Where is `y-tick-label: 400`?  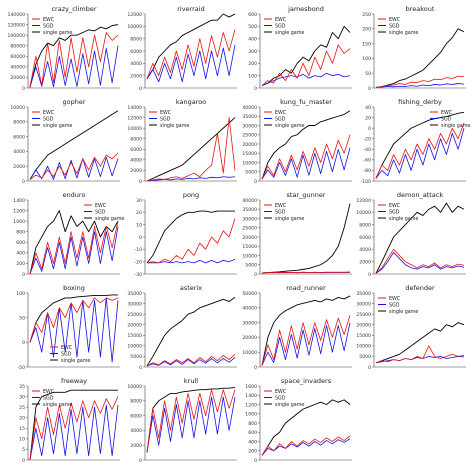 y-tick-label: 400 is located at coordinates (20, 254).